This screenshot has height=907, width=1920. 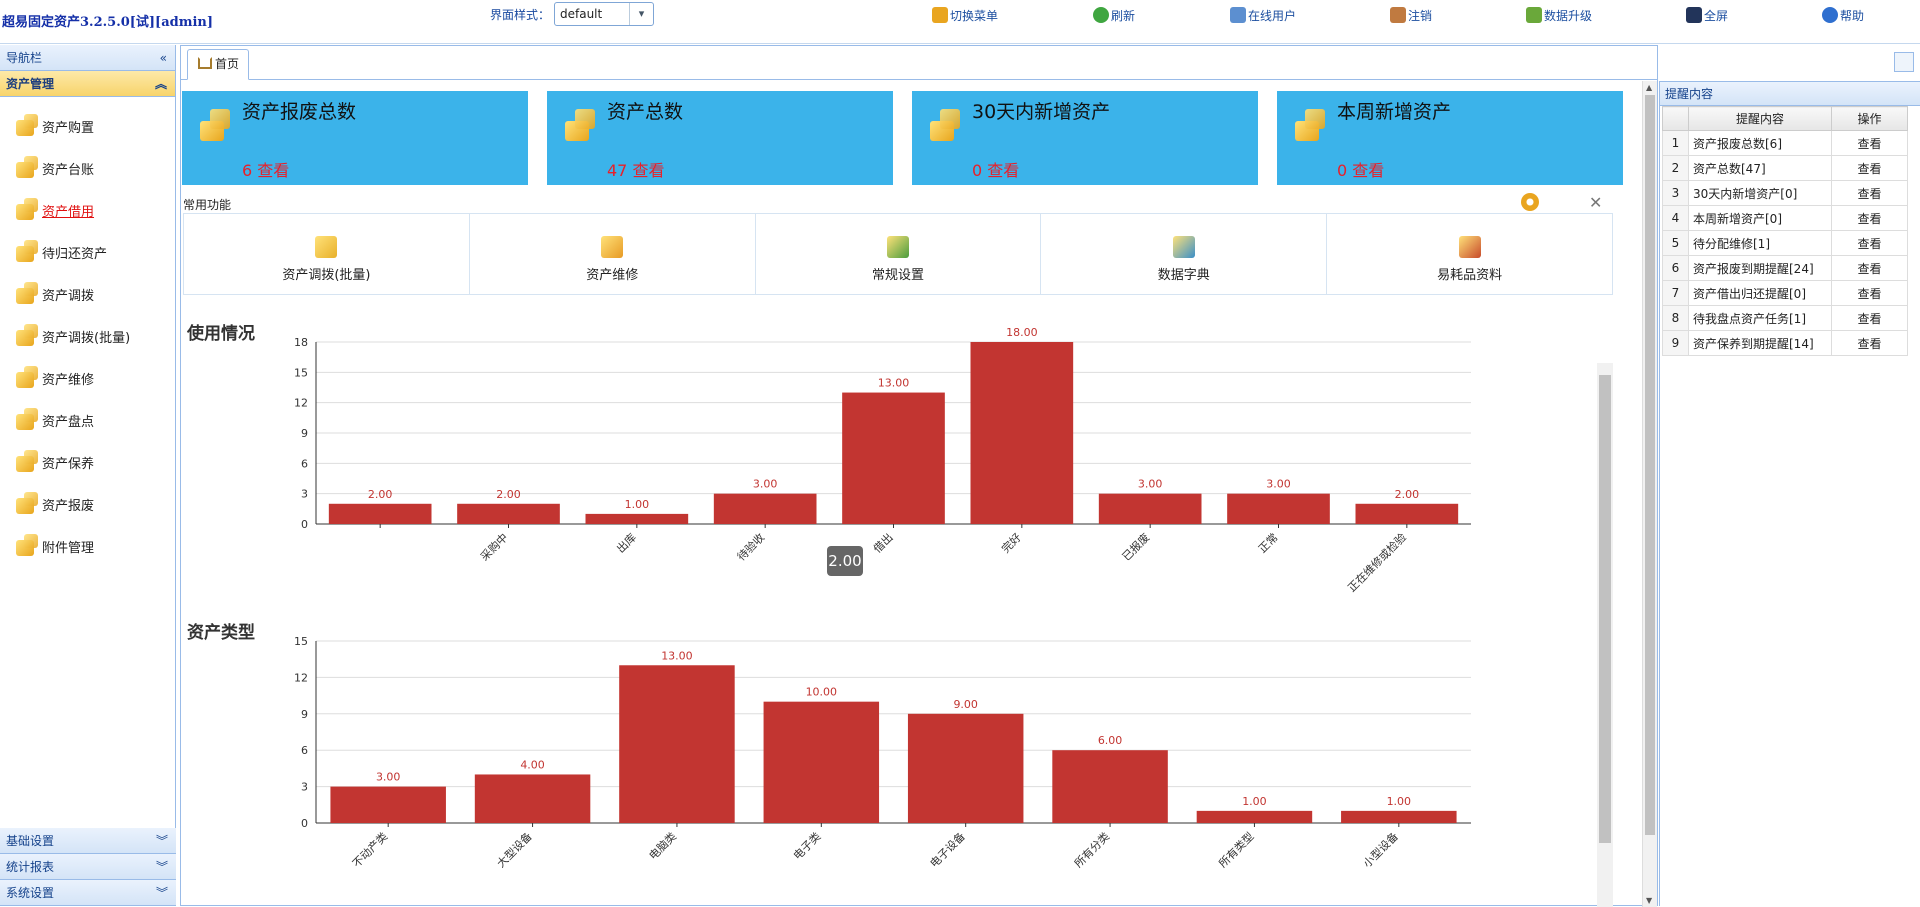 What do you see at coordinates (677, 655) in the screenshot?
I see `bar-value-label: 13.00` at bounding box center [677, 655].